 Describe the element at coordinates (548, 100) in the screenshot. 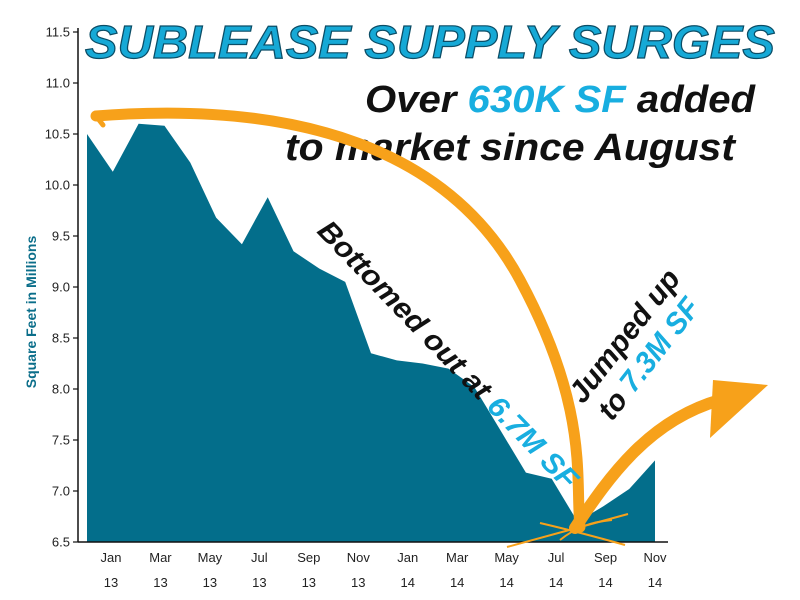

I see `subtitle-highlight: 630K SF` at that location.